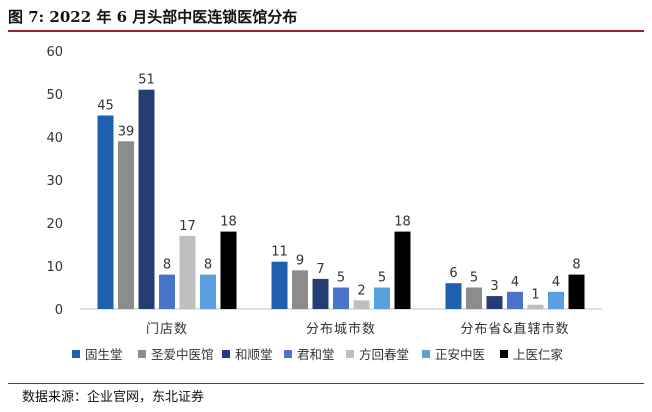 The height and width of the screenshot is (412, 652). What do you see at coordinates (300, 260) in the screenshot?
I see `data-label: 9` at bounding box center [300, 260].